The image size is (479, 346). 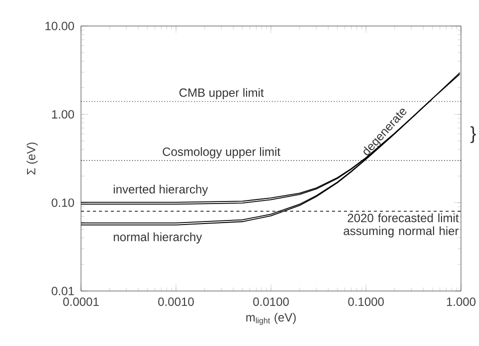 I want to click on x-axis-title: m$_{light}$ (eV), so click(x=271, y=318).